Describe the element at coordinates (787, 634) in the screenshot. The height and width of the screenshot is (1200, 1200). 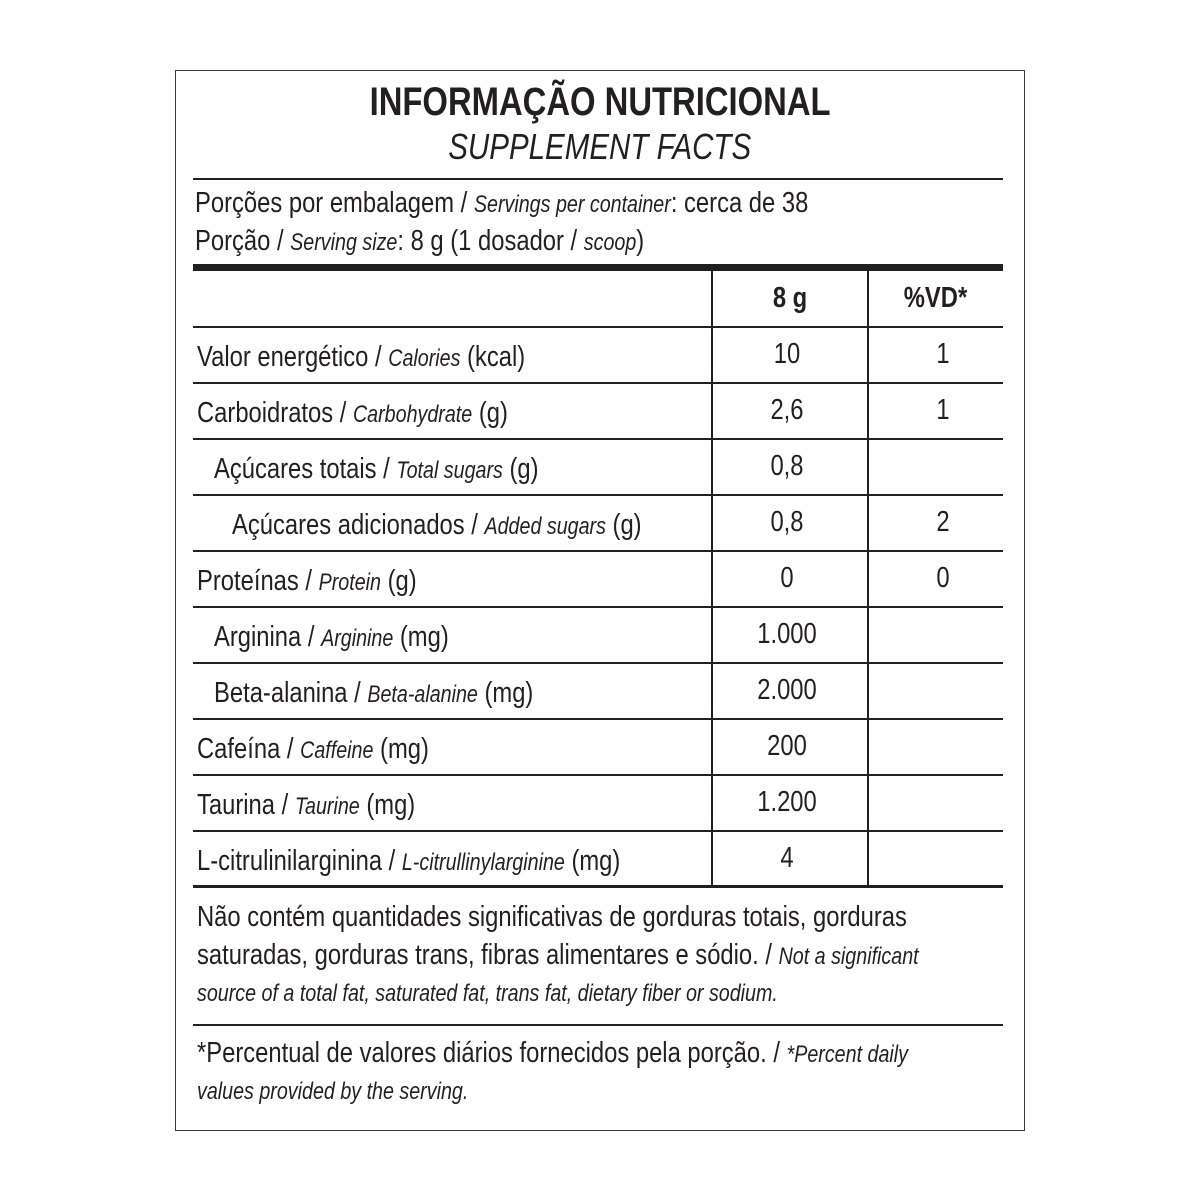
I see `nutrient-amount: 1.000` at that location.